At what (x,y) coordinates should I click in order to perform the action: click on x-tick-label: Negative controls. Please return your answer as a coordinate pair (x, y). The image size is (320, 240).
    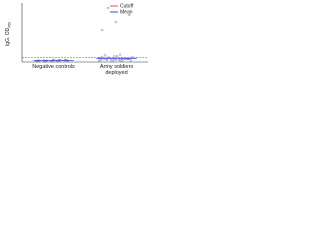
    Looking at the image, I should click on (53, 67).